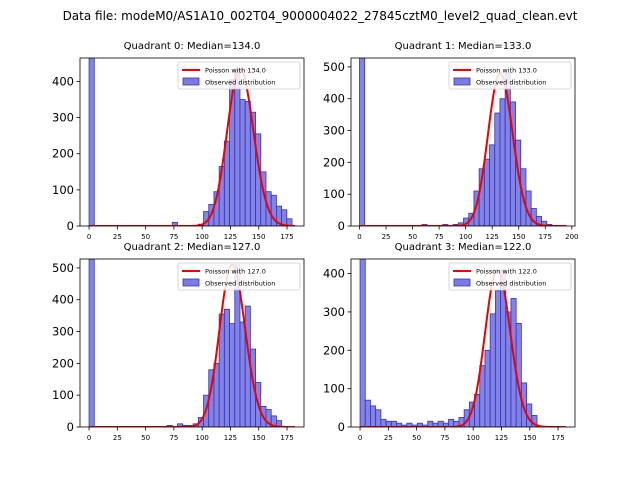 Image resolution: width=640 pixels, height=480 pixels. What do you see at coordinates (192, 46) in the screenshot?
I see `panel-title: Quadrant 0: Median=134.0` at bounding box center [192, 46].